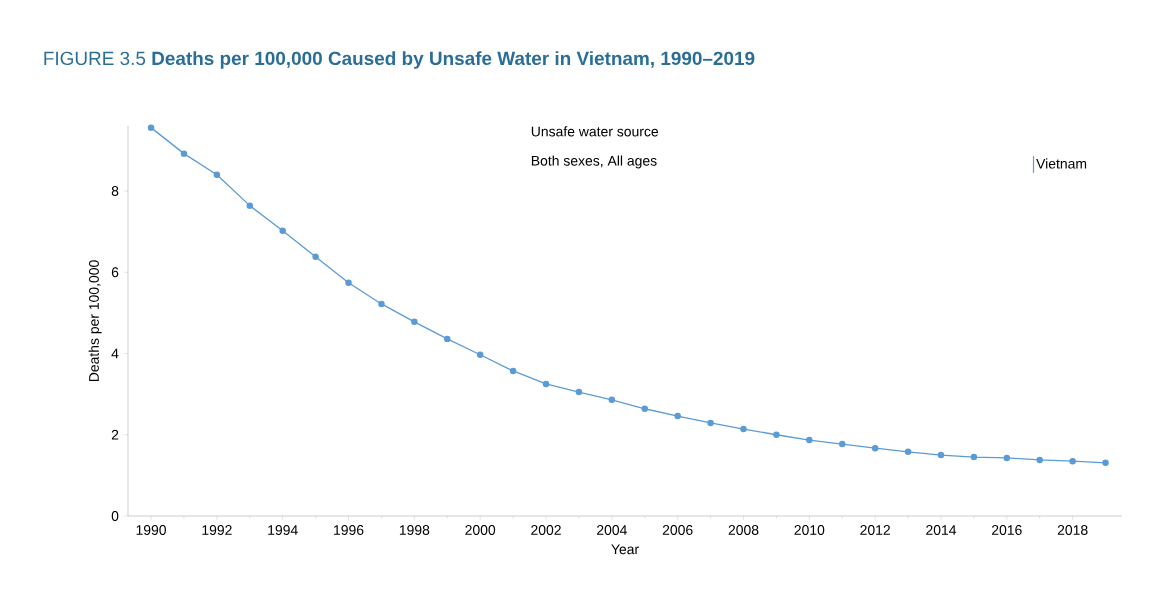 The width and height of the screenshot is (1163, 603). Describe the element at coordinates (151, 530) in the screenshot. I see `x-tick-label: 1990` at that location.